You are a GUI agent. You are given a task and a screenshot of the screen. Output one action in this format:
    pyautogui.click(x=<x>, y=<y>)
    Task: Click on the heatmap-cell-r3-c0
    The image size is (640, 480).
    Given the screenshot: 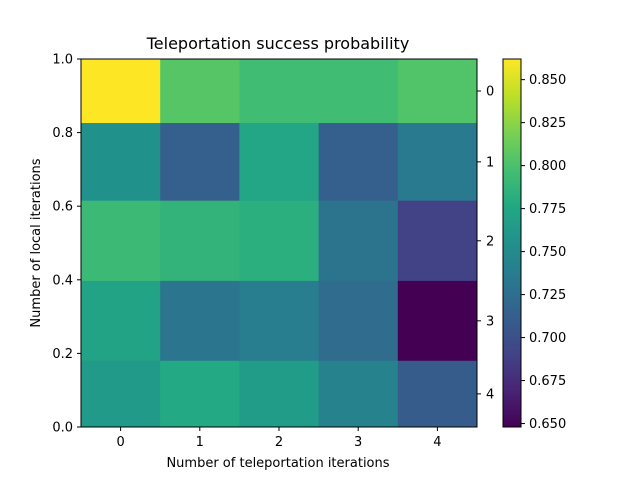 What is the action you would take?
    pyautogui.click(x=121, y=321)
    